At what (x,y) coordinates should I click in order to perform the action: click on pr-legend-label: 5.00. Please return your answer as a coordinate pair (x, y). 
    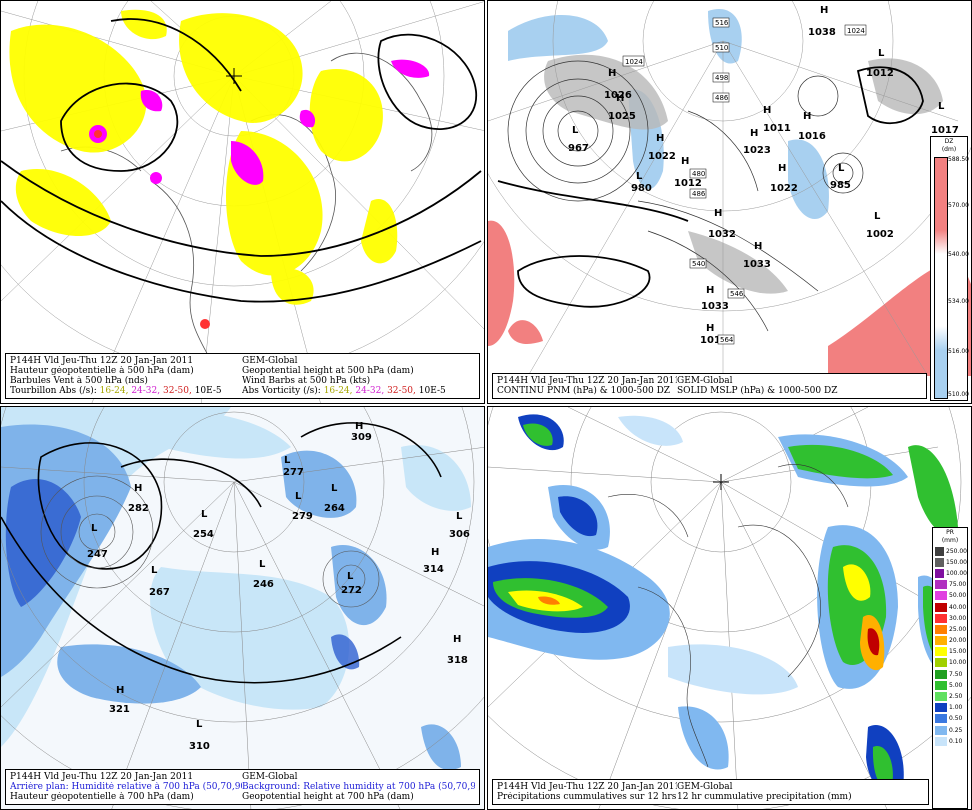
    Looking at the image, I should click on (956, 685).